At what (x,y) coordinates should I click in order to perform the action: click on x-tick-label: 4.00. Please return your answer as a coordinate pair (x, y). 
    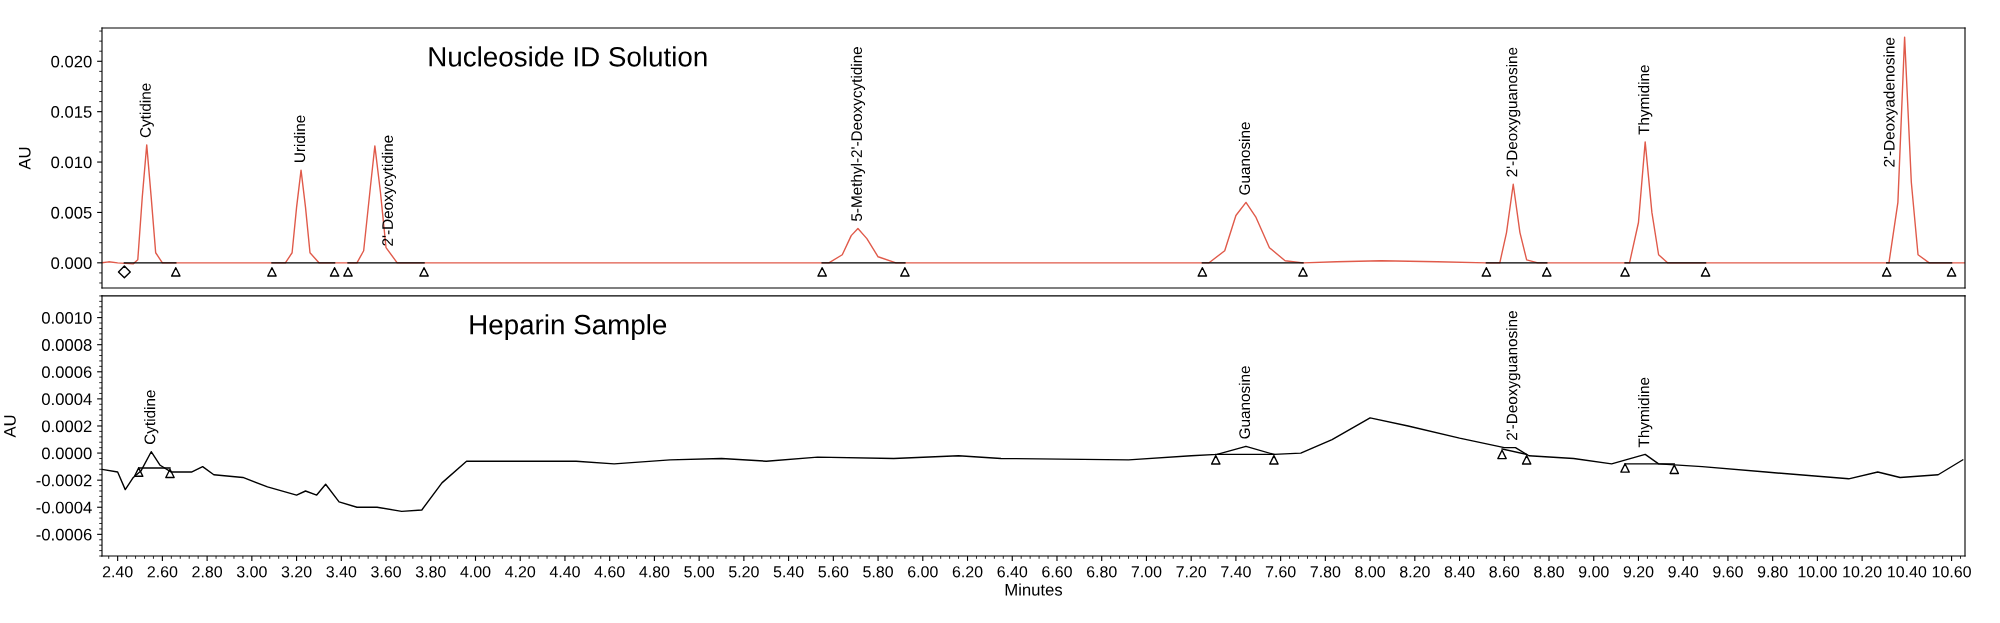
    Looking at the image, I should click on (475, 572).